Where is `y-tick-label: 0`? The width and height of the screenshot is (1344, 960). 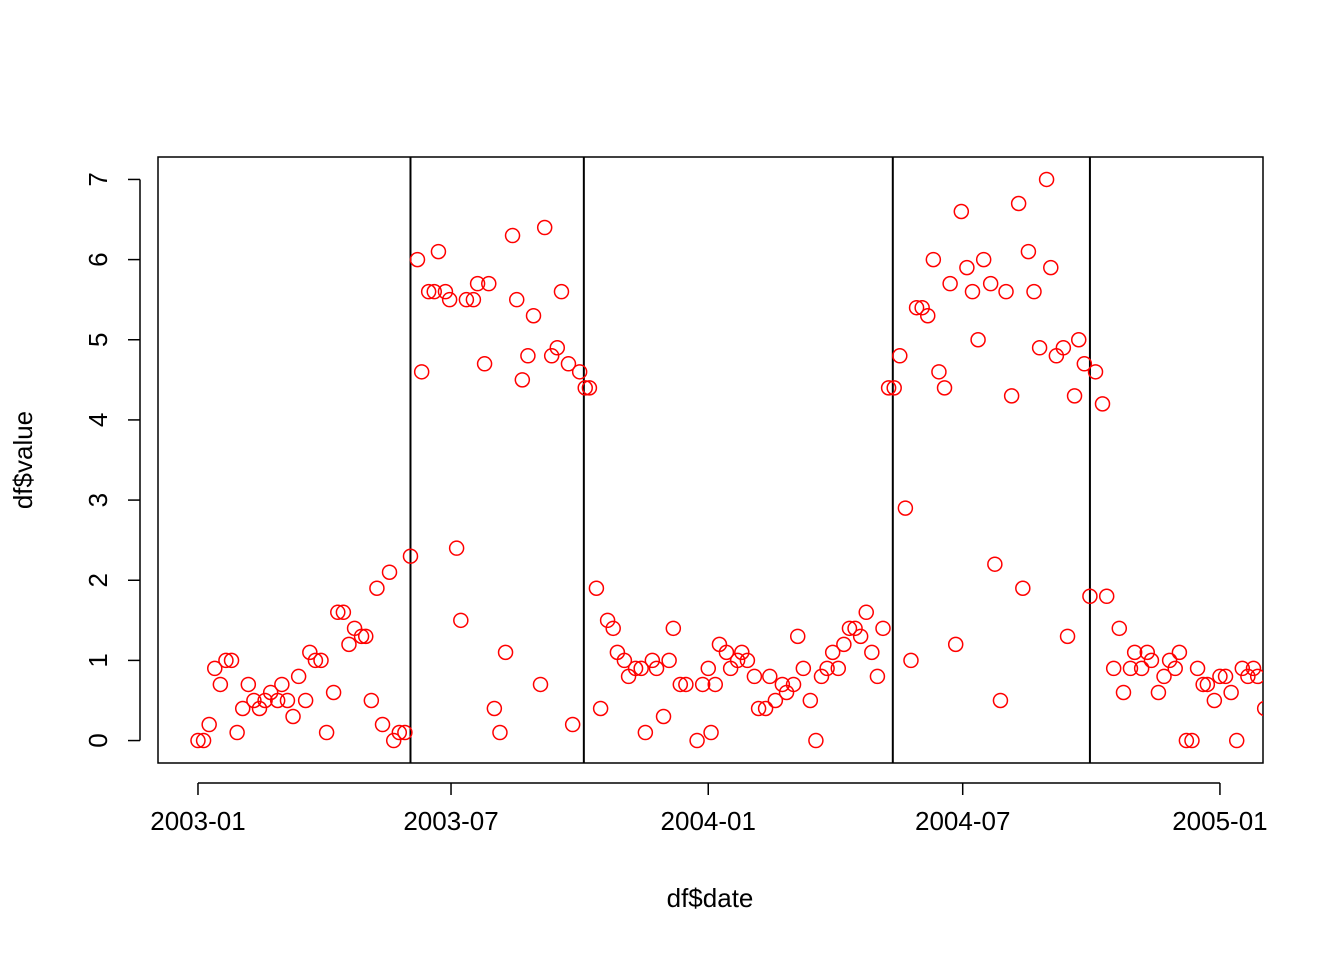 y-tick-label: 0 is located at coordinates (98, 740).